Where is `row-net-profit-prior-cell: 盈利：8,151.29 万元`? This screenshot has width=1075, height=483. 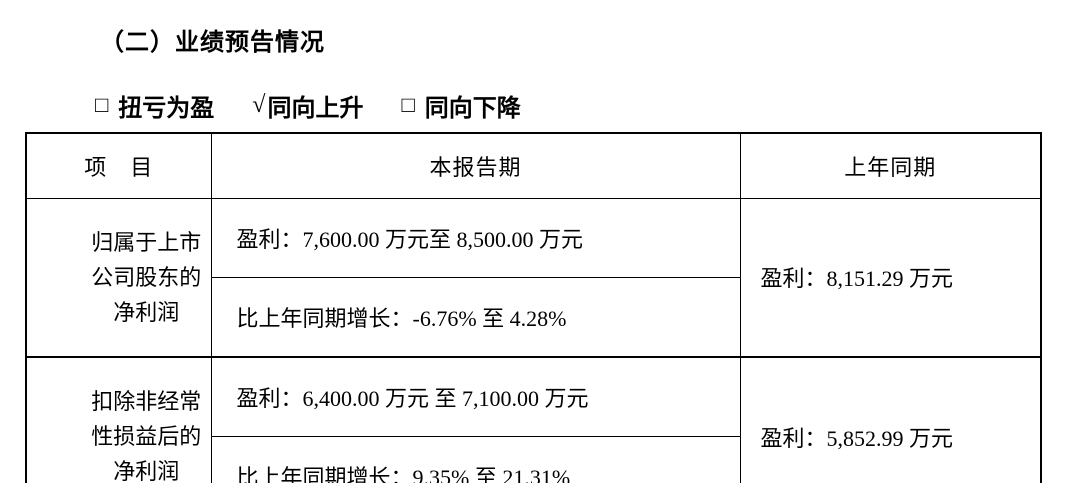 row-net-profit-prior-cell: 盈利：8,151.29 万元 is located at coordinates (890, 277).